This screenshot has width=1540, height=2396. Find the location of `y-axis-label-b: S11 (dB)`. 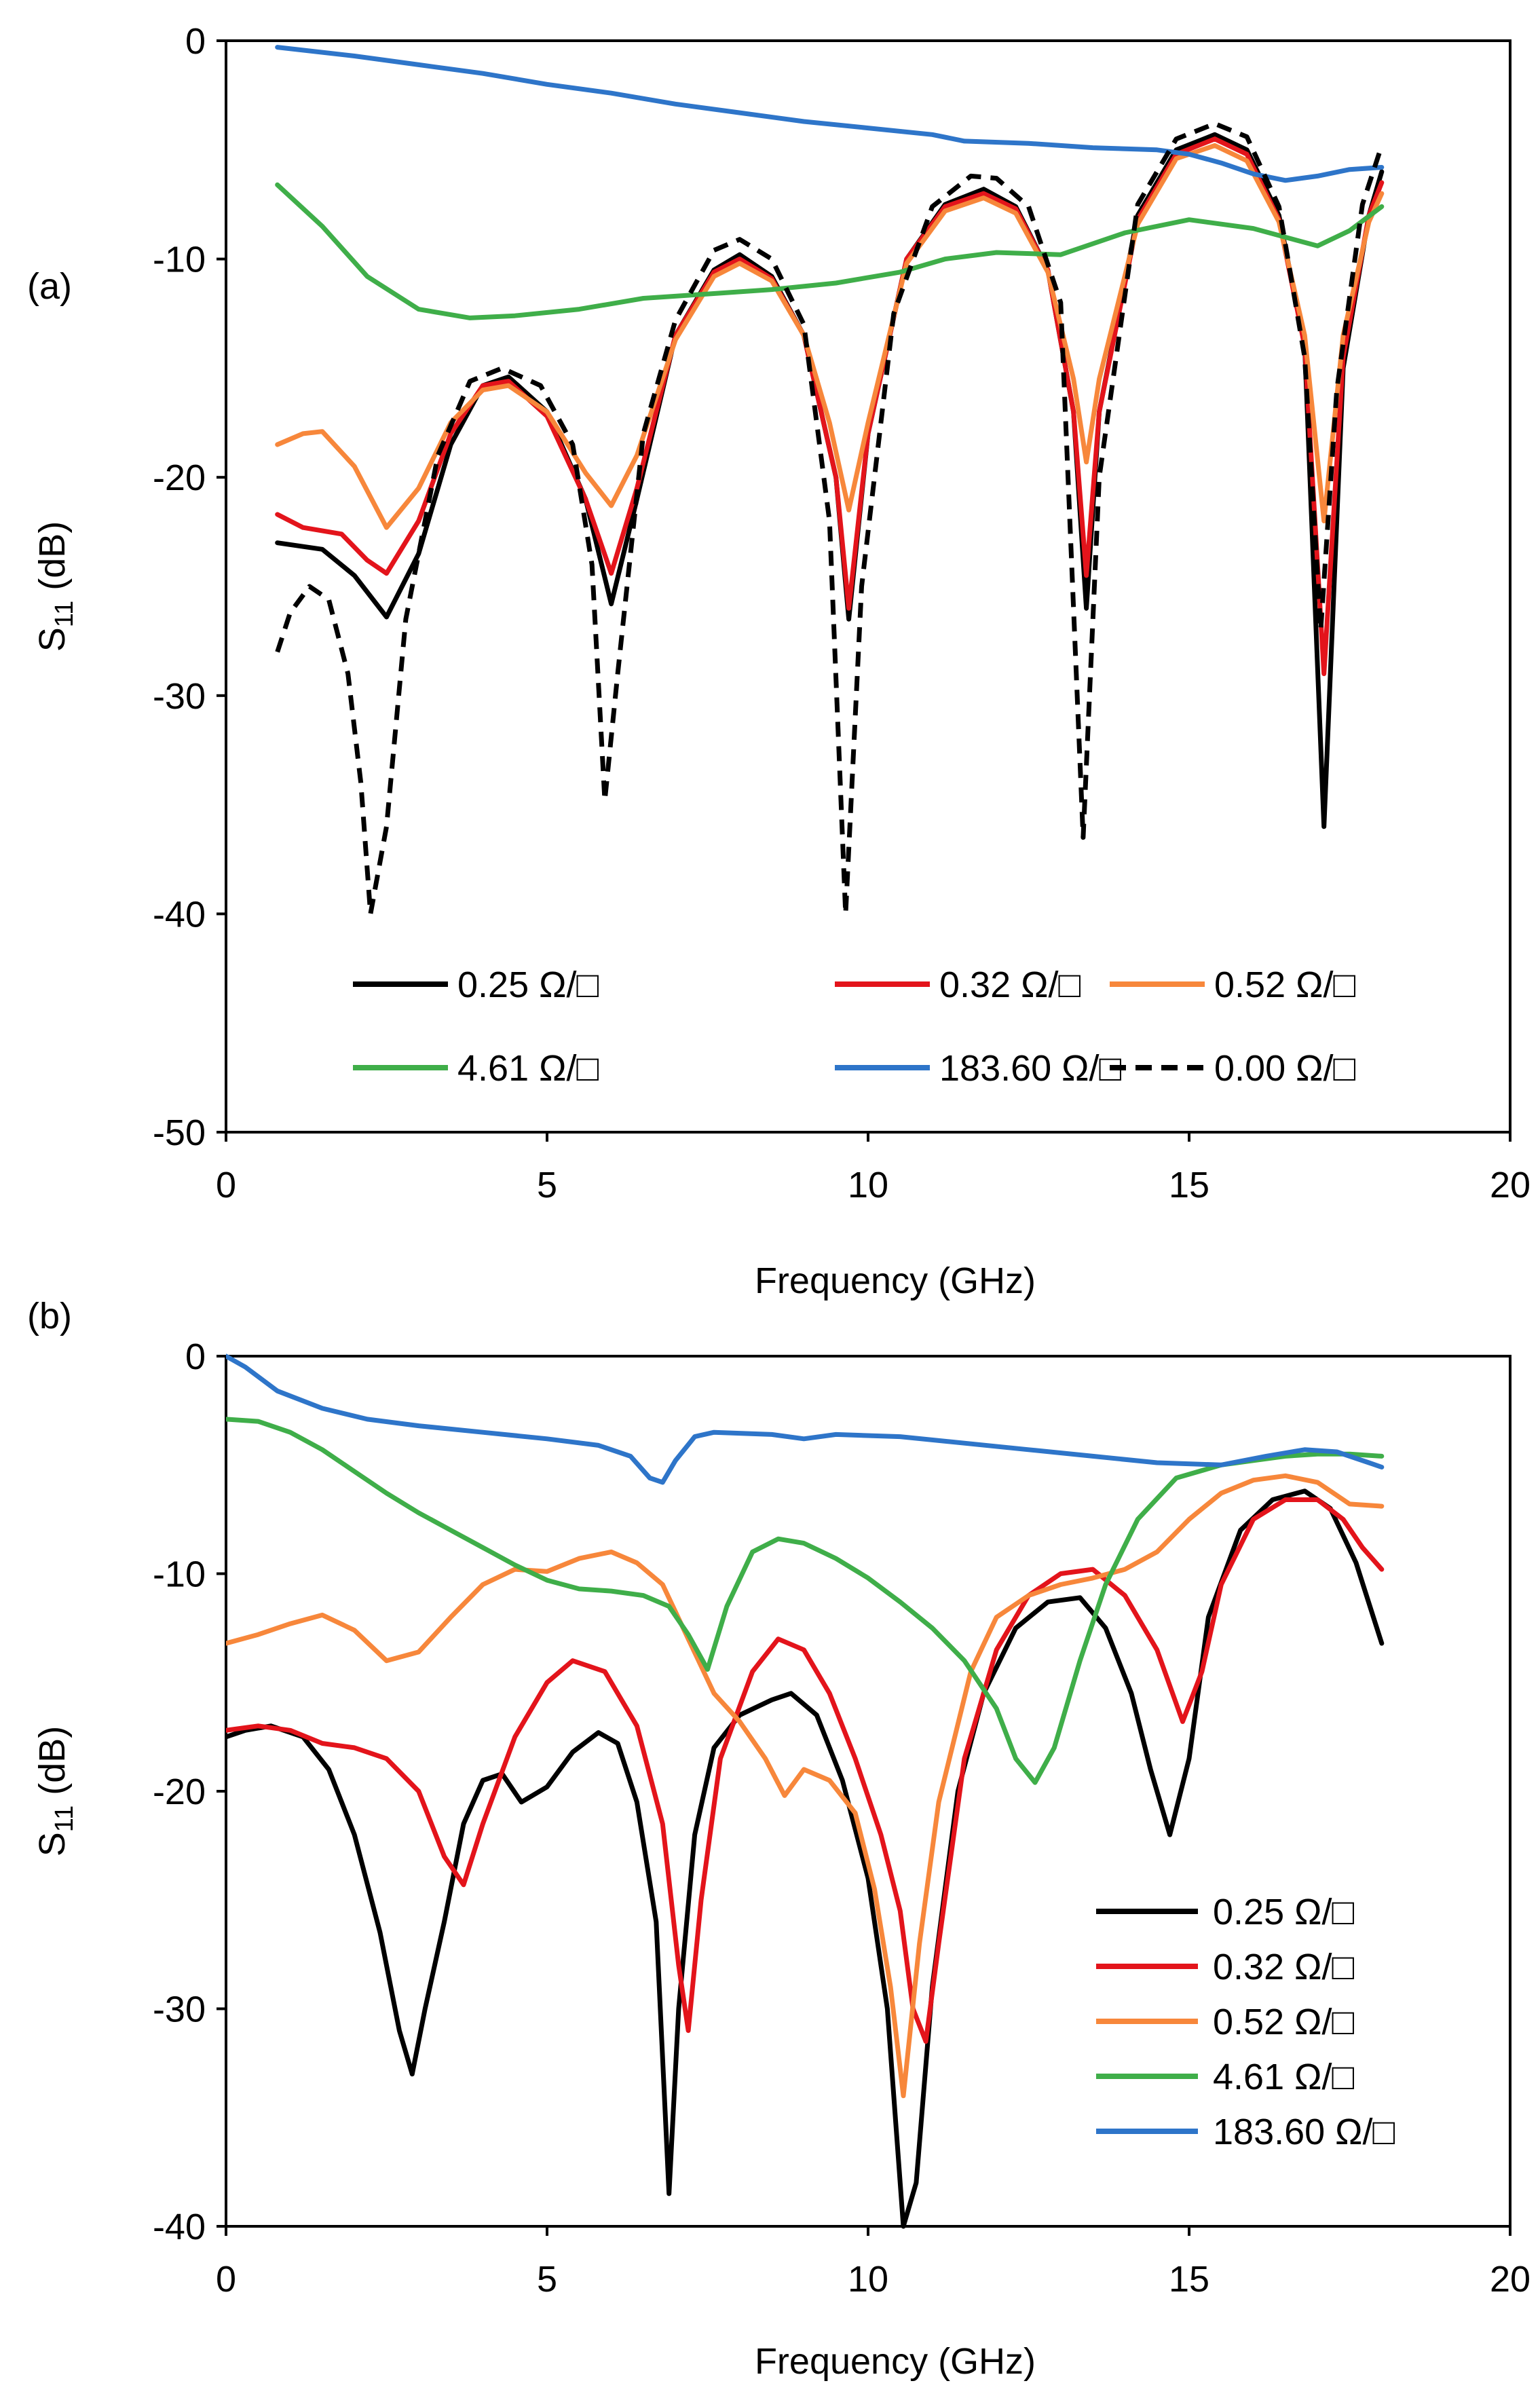

y-axis-label-b: S11 (dB) is located at coordinates (56, 1792).